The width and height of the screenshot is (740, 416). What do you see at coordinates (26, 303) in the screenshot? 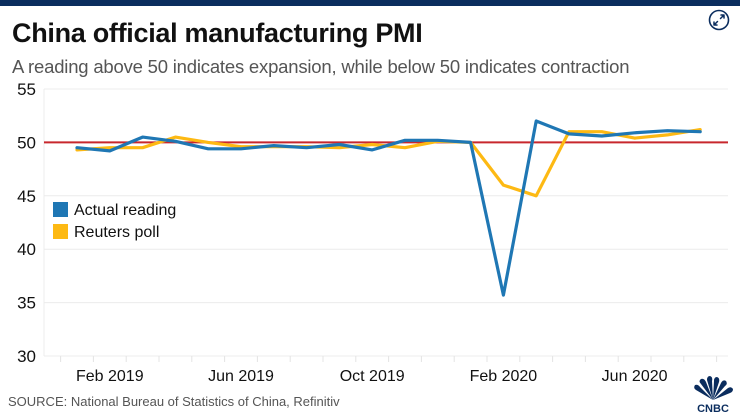
I see `y-tick-label: 35` at bounding box center [26, 303].